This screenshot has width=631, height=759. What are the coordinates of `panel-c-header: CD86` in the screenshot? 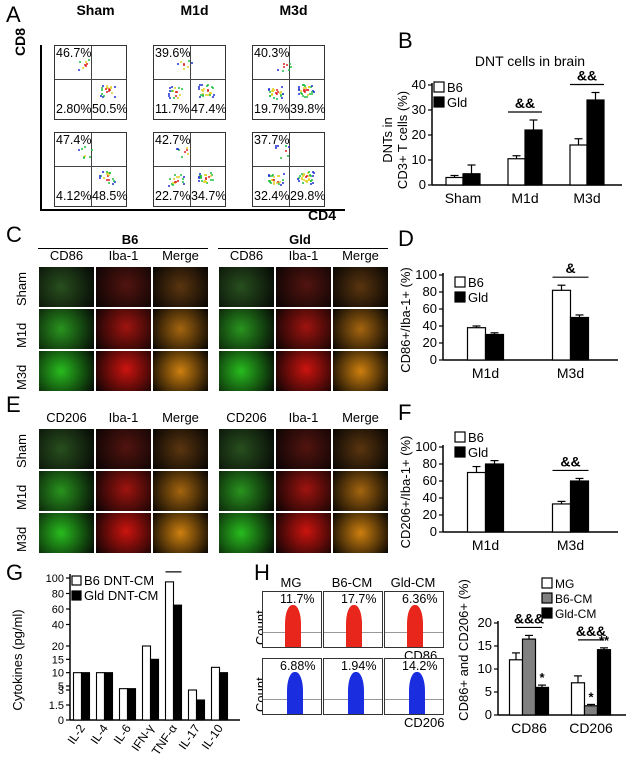 It's located at (246, 255).